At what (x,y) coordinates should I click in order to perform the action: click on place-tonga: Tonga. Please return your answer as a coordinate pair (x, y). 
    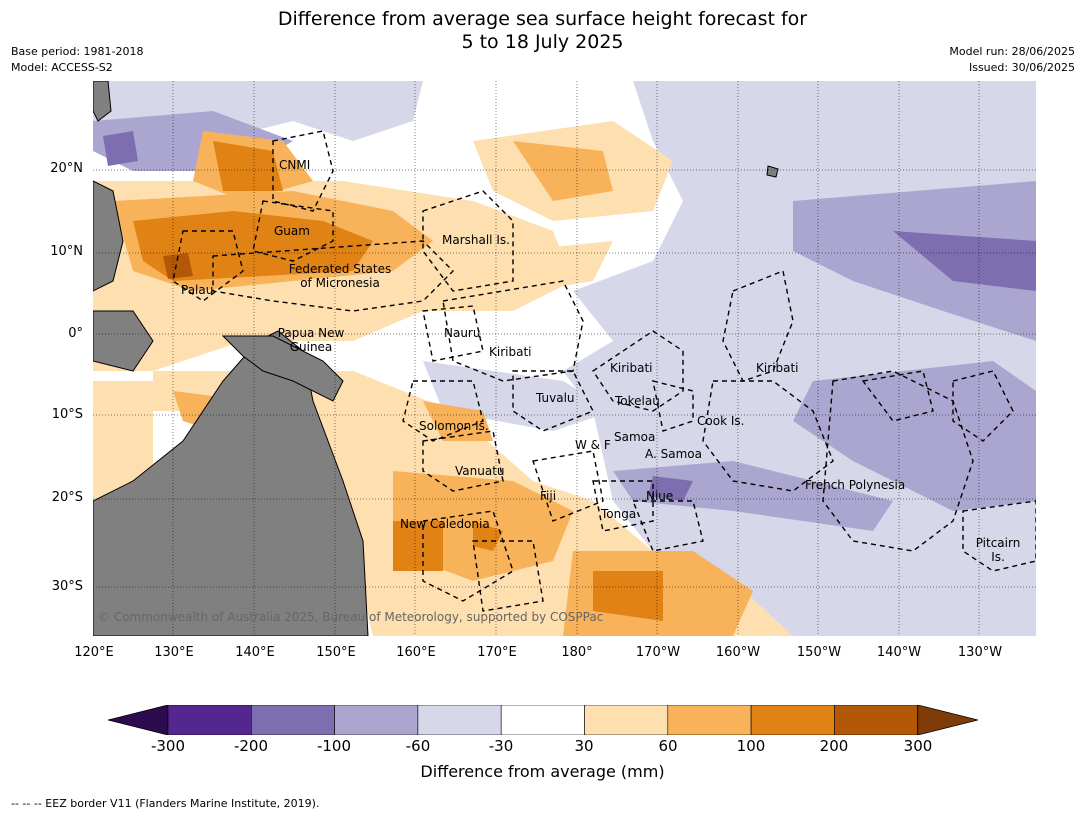
    Looking at the image, I should click on (619, 514).